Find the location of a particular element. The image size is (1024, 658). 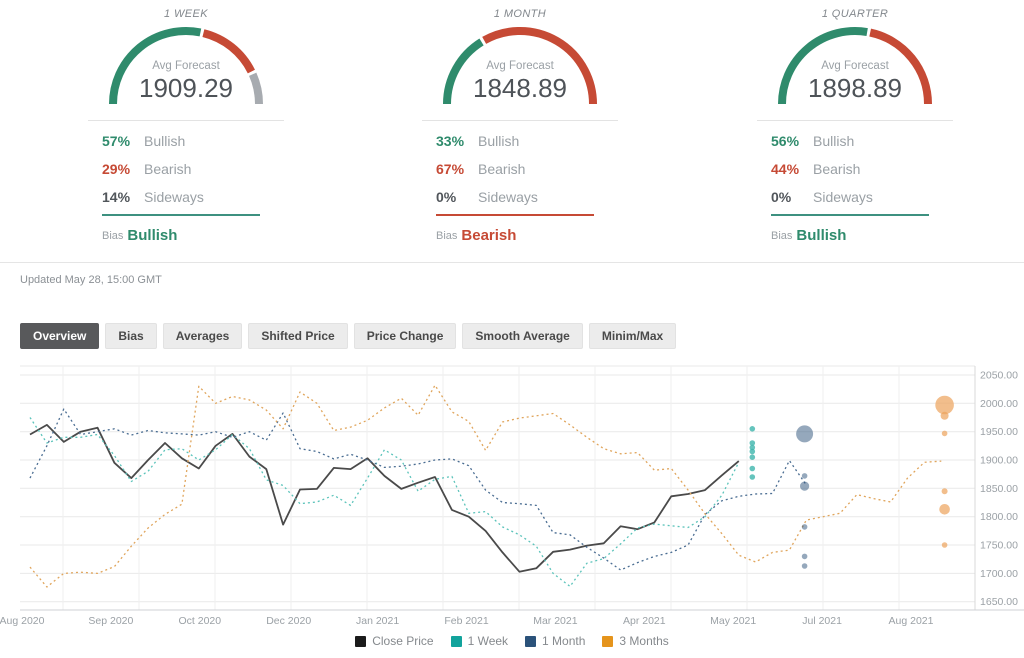

svg-text: Dec 2020 is located at coordinates (288, 621).